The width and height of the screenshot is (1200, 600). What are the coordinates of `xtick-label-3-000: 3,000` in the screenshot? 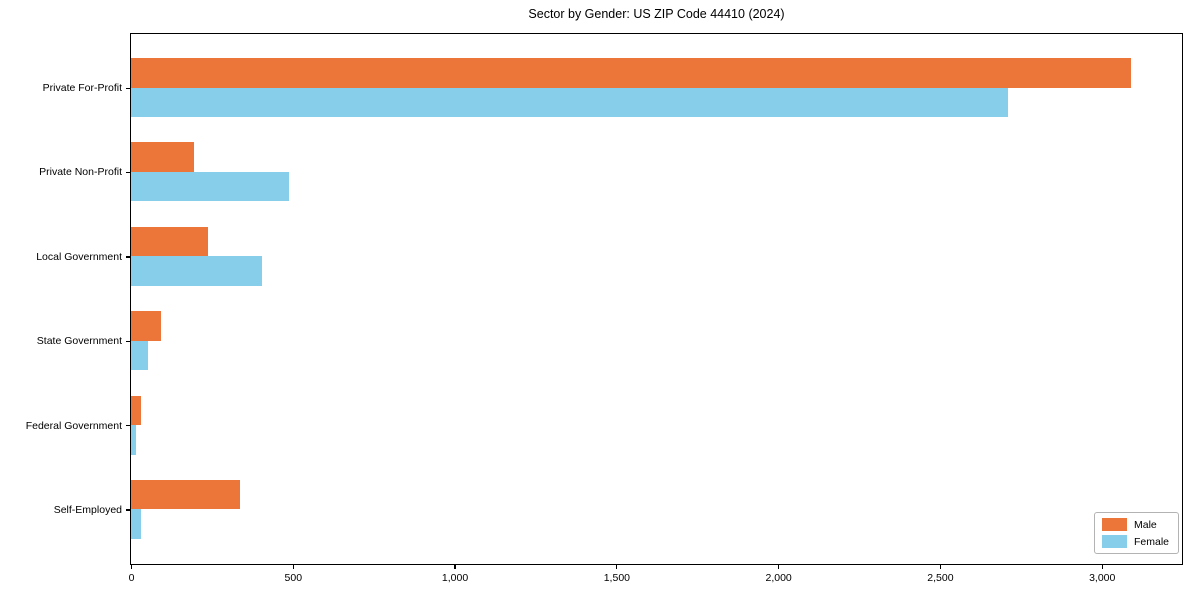 It's located at (1102, 578).